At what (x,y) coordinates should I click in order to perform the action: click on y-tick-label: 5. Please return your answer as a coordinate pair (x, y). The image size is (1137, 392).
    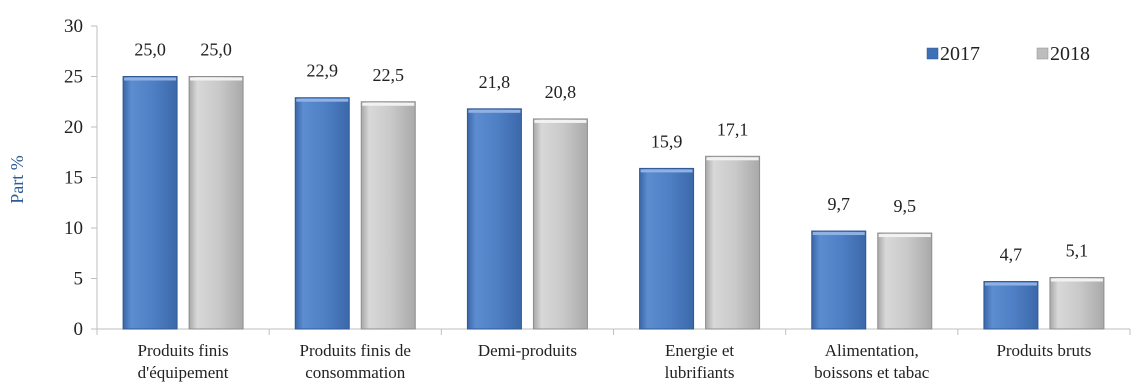
    Looking at the image, I should click on (79, 279).